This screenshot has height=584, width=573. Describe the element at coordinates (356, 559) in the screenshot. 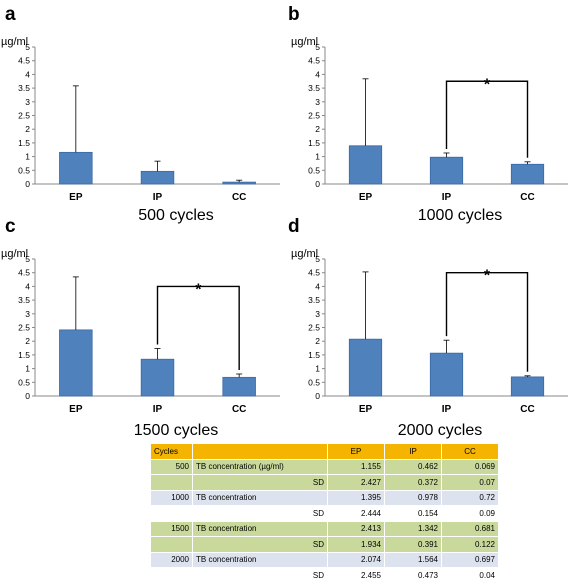

I see `table-cell: 2.074` at that location.